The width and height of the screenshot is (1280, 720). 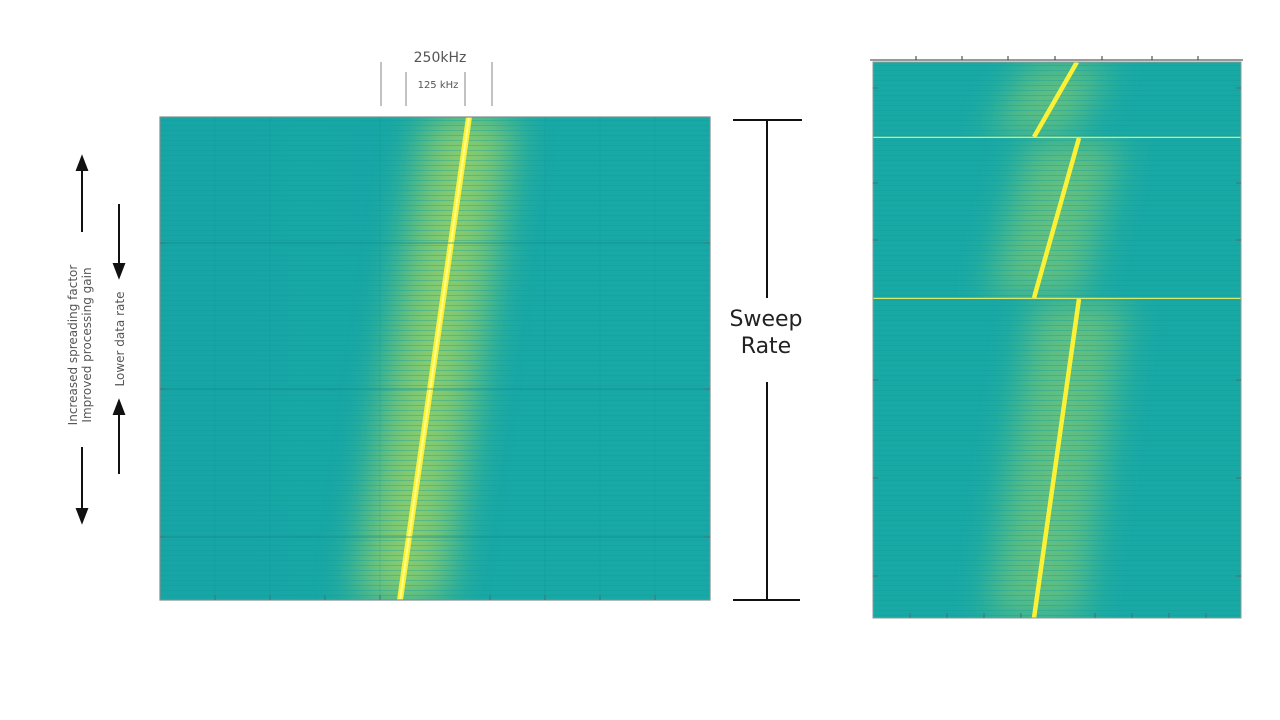 I want to click on segment-1-chirp, so click(x=1055, y=99).